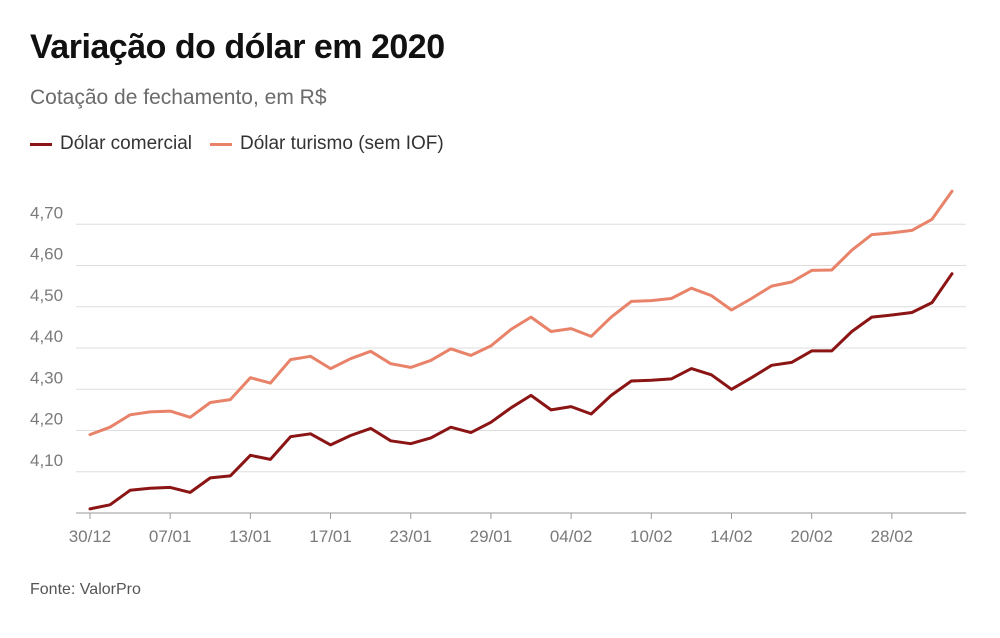  Describe the element at coordinates (41, 144) in the screenshot. I see `legend-swatch-comercial` at that location.